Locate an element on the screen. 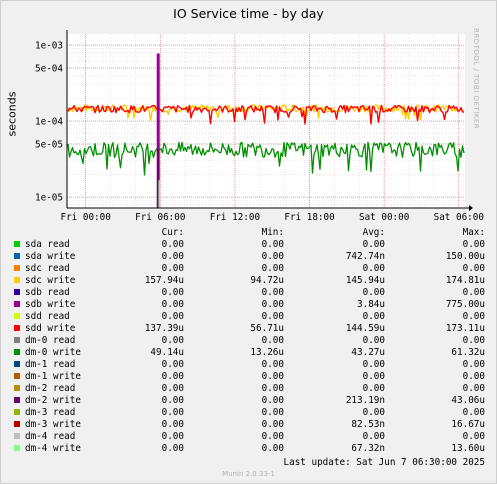  legend-max-value: 16.67u is located at coordinates (468, 424).